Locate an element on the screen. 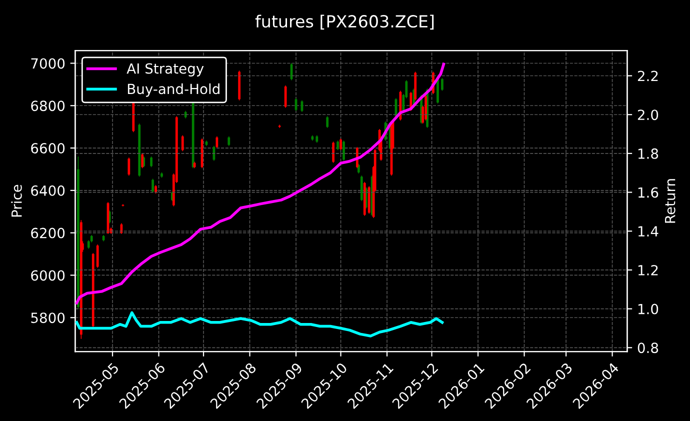  legend-label: Buy-and-Hold is located at coordinates (174, 90).